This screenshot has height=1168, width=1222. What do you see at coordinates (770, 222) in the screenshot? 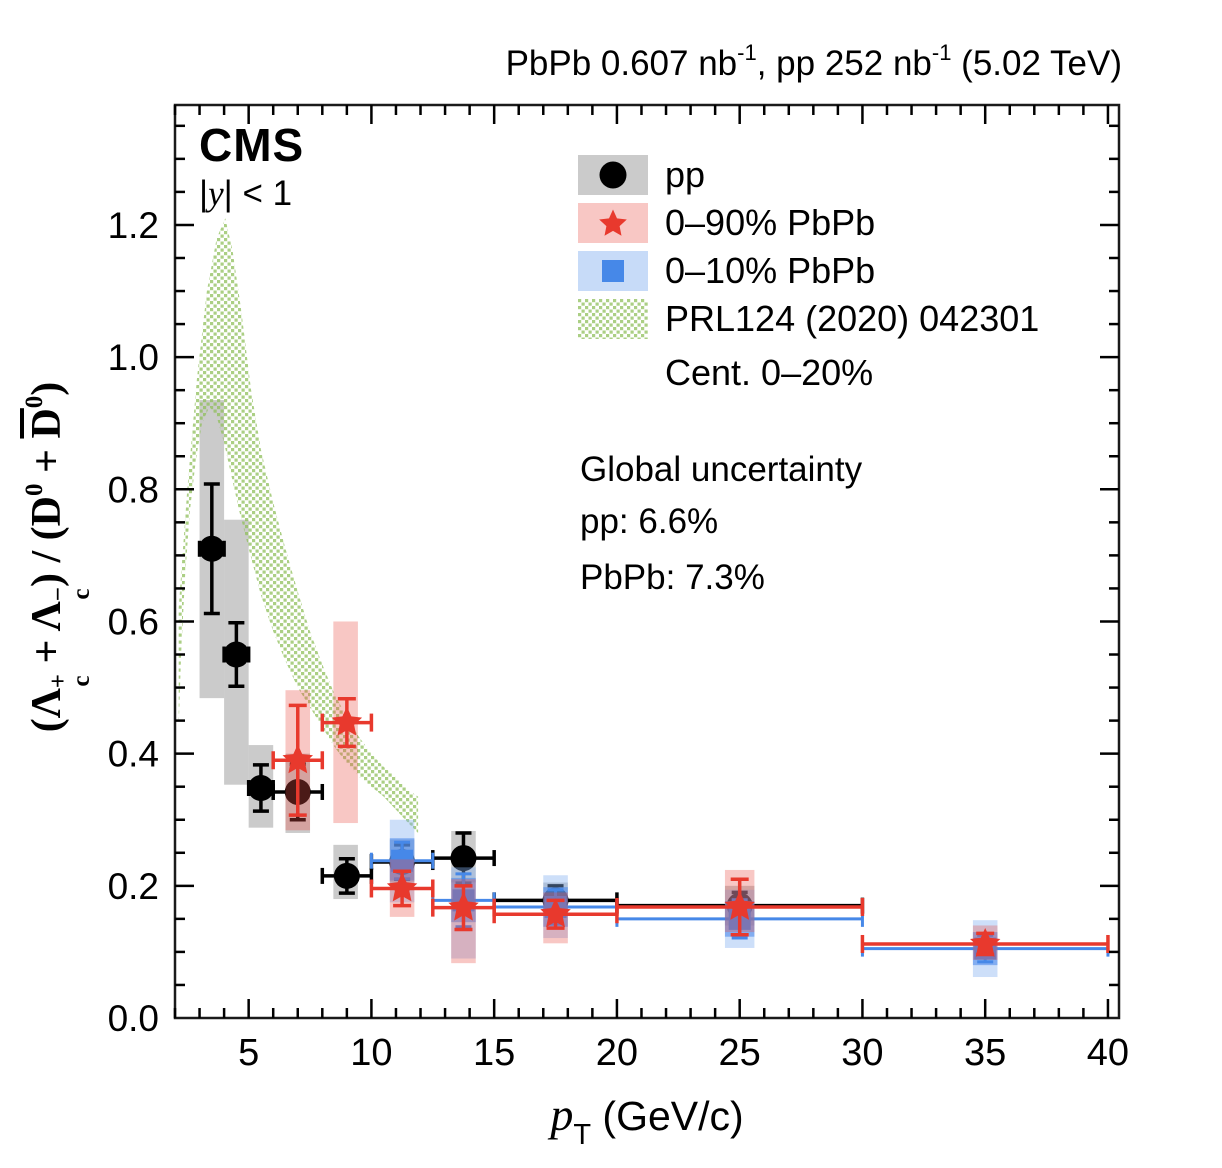
I see `legend-label: 0–90% PbPb` at bounding box center [770, 222].